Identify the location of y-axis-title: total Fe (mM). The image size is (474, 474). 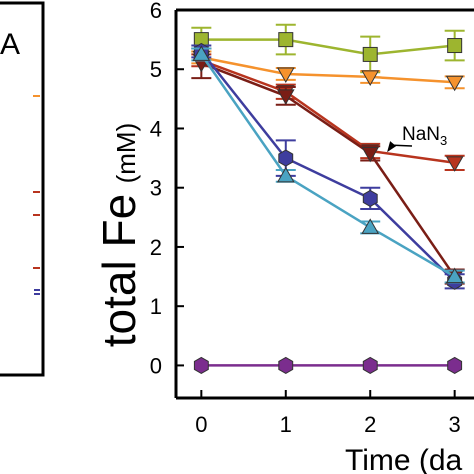
(119, 235).